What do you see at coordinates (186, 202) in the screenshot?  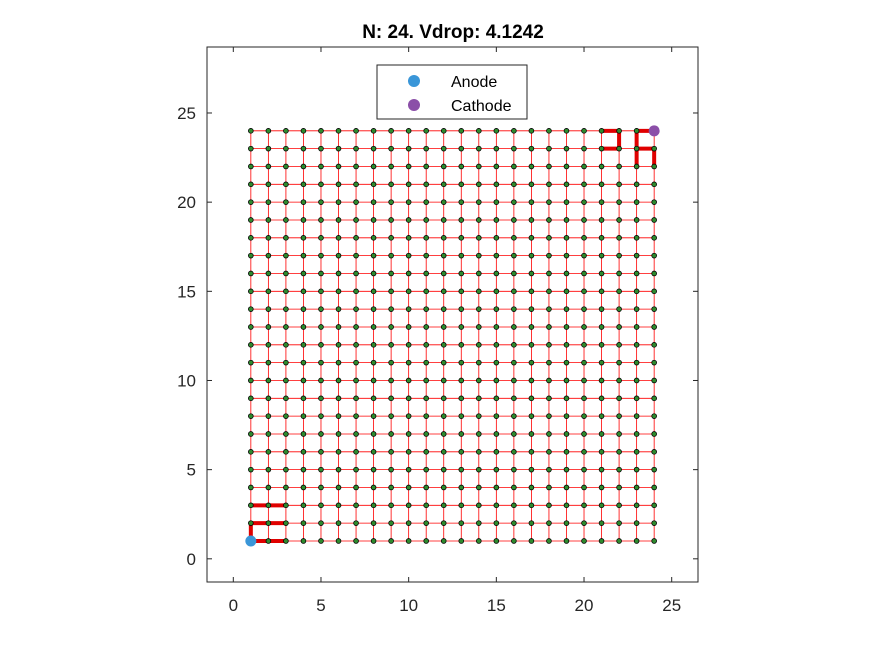 I see `y-tick-label: 20` at bounding box center [186, 202].